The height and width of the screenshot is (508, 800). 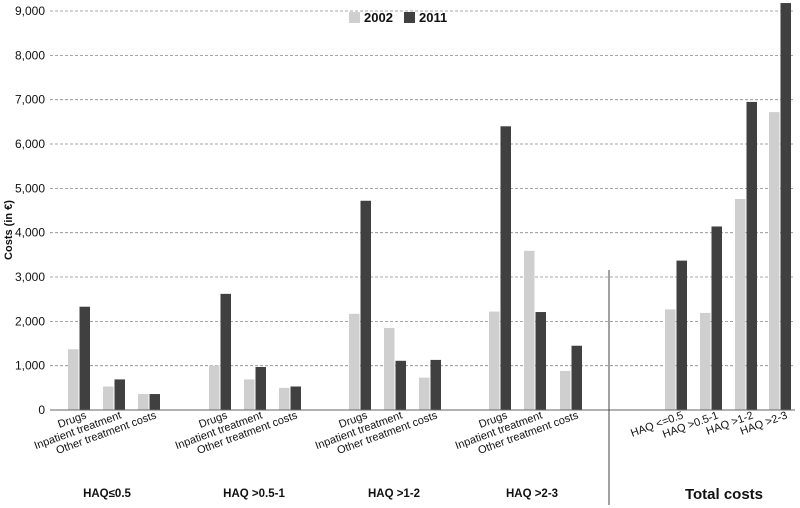 What do you see at coordinates (30, 144) in the screenshot?
I see `y-tick-label: 6,000` at bounding box center [30, 144].